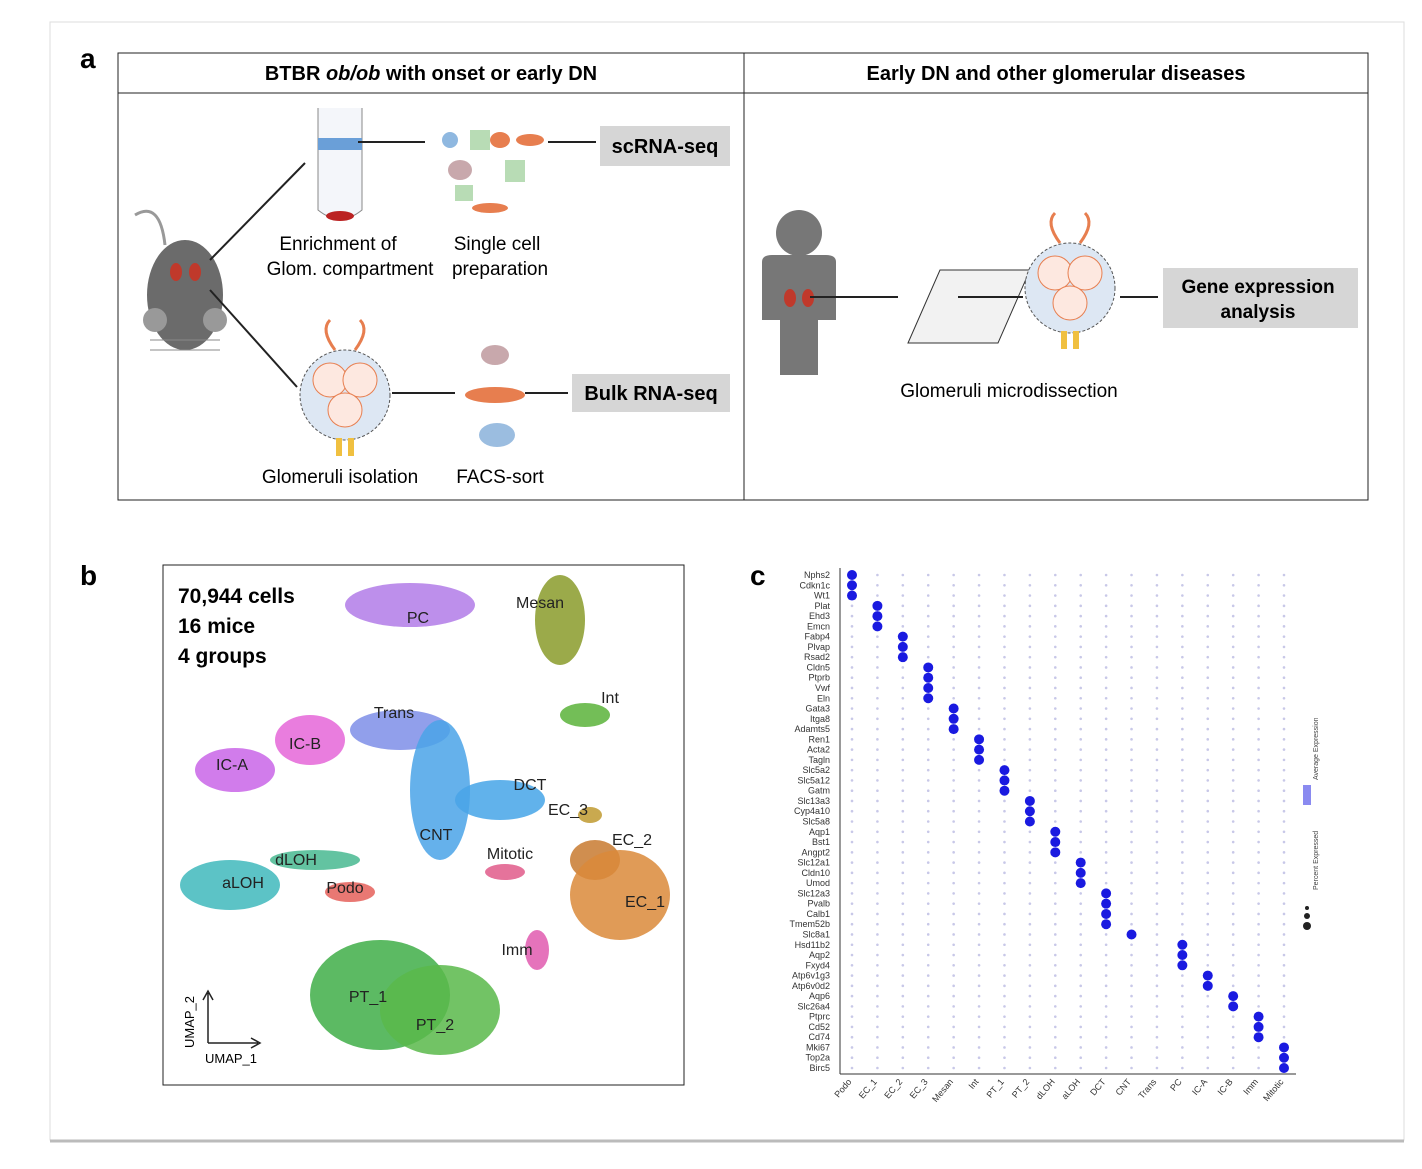 The height and width of the screenshot is (1169, 1422). What do you see at coordinates (817, 575) in the screenshot?
I see `gene-label: Nphs2` at bounding box center [817, 575].